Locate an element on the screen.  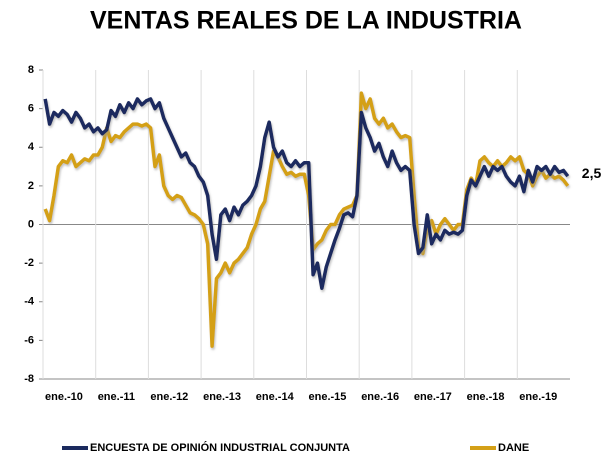
x-tick-label: ene.-18 is located at coordinates (486, 397).